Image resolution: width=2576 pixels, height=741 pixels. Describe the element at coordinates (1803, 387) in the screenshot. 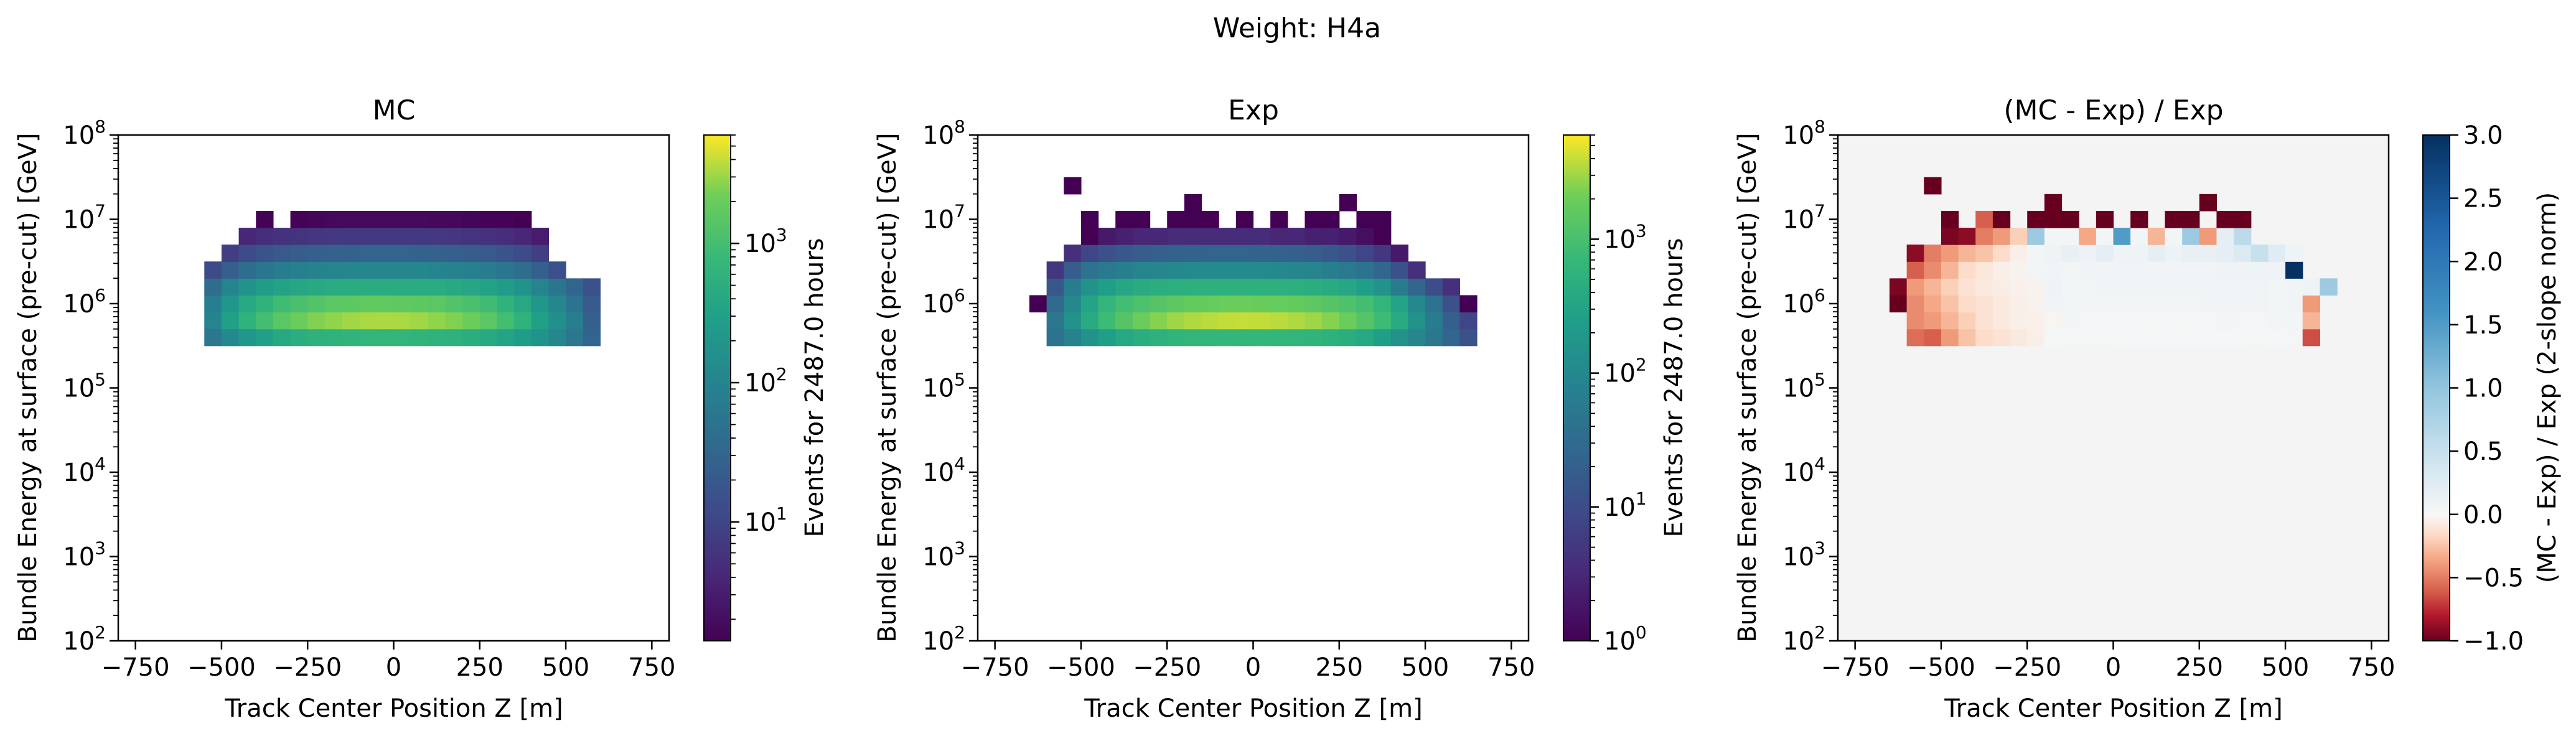

I see `y-tick-label: 10⁵` at that location.